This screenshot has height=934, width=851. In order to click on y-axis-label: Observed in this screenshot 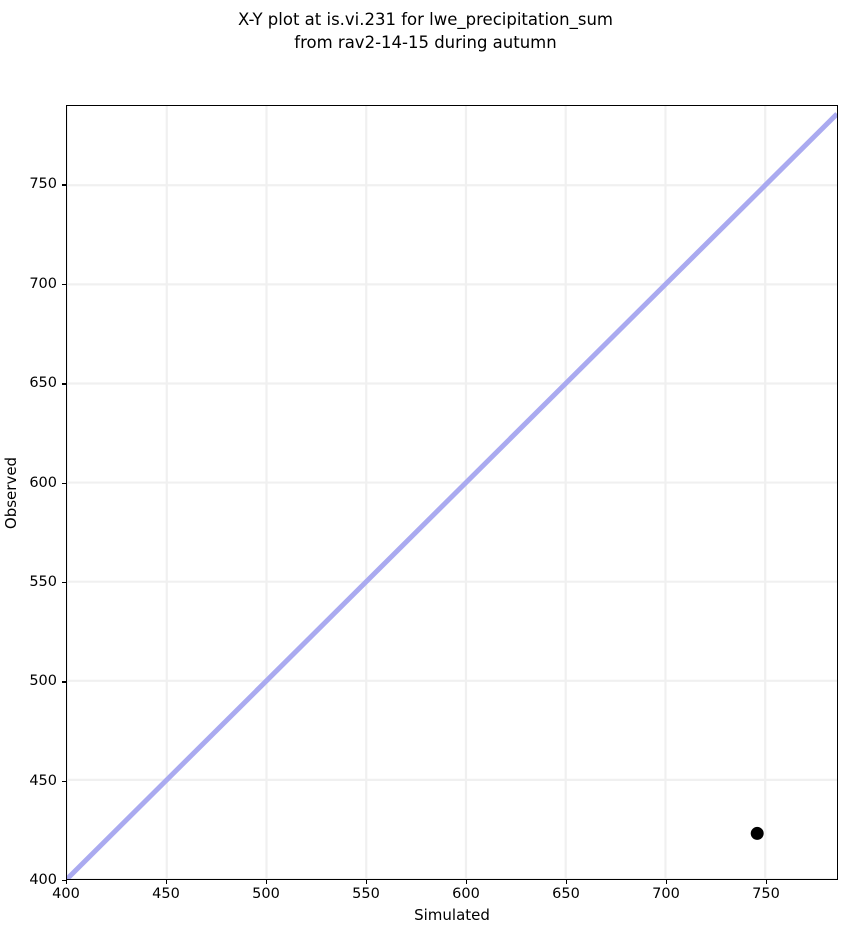, I will do `click(11, 492)`.